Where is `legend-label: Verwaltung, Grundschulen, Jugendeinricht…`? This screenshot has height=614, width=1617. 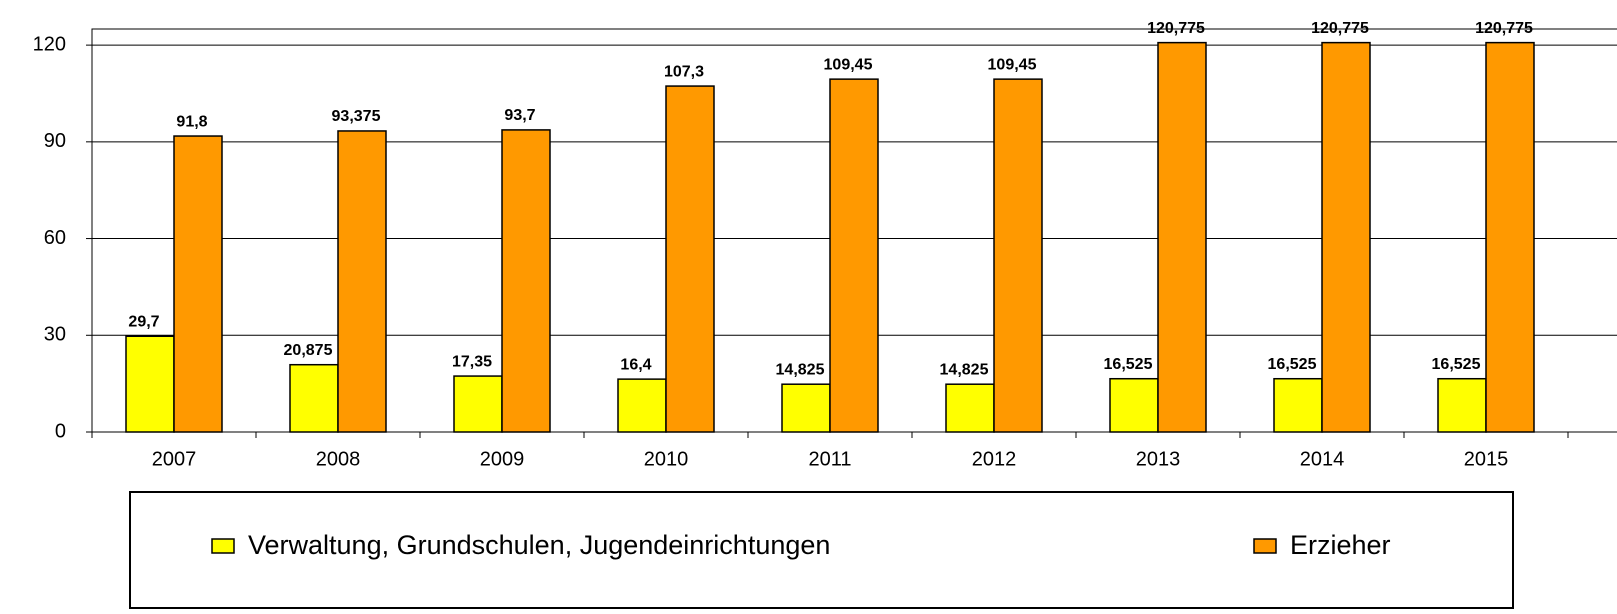 legend-label: Verwaltung, Grundschulen, Jugendeinricht… is located at coordinates (539, 545).